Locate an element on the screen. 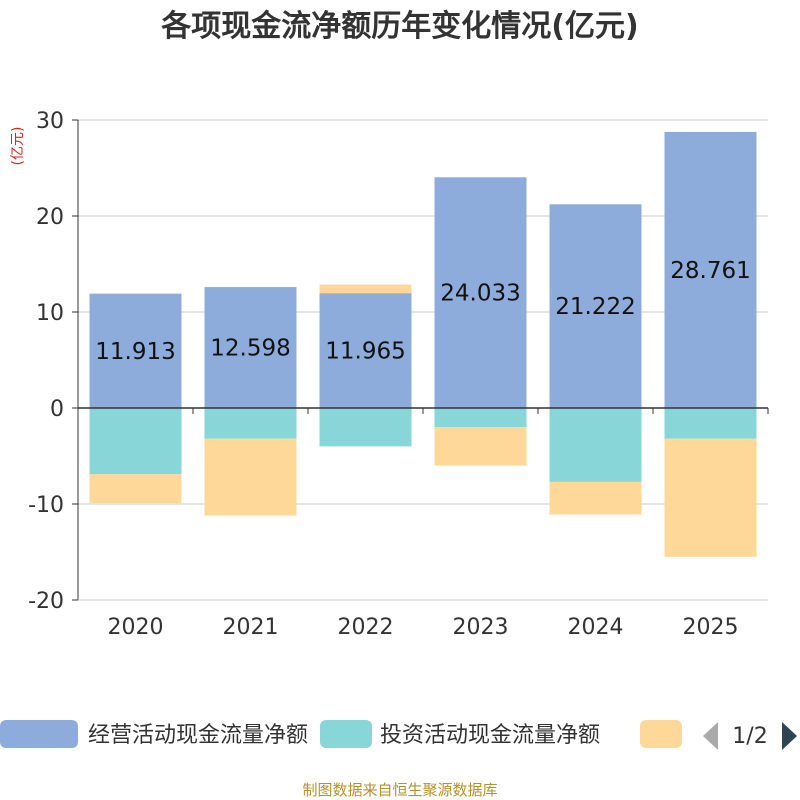 Image resolution: width=800 pixels, height=800 pixels. data-labels: 11.913 12.598 11.965 24.033 21.222 28.761 is located at coordinates (422, 311).